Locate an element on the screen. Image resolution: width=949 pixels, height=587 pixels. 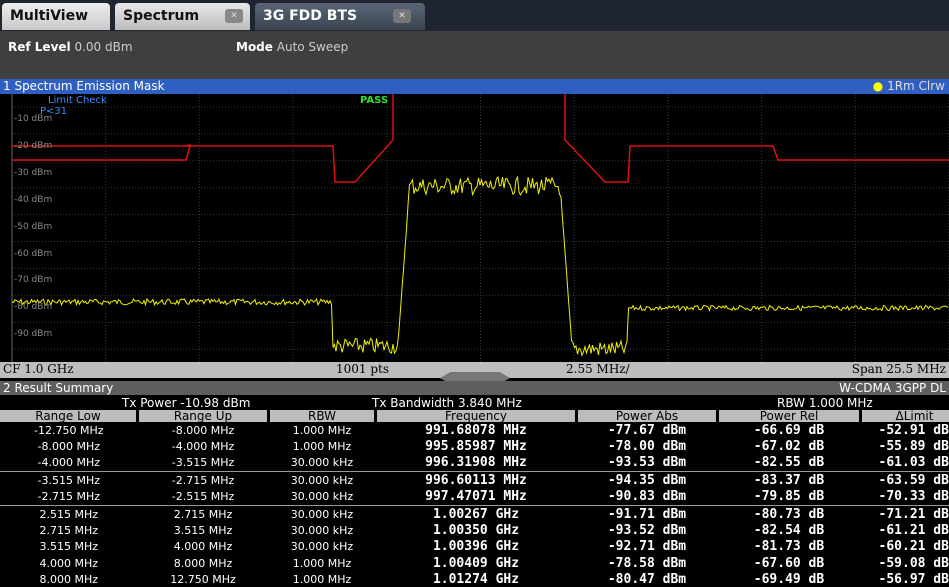
table-cell: -82.54 dB is located at coordinates (789, 531).